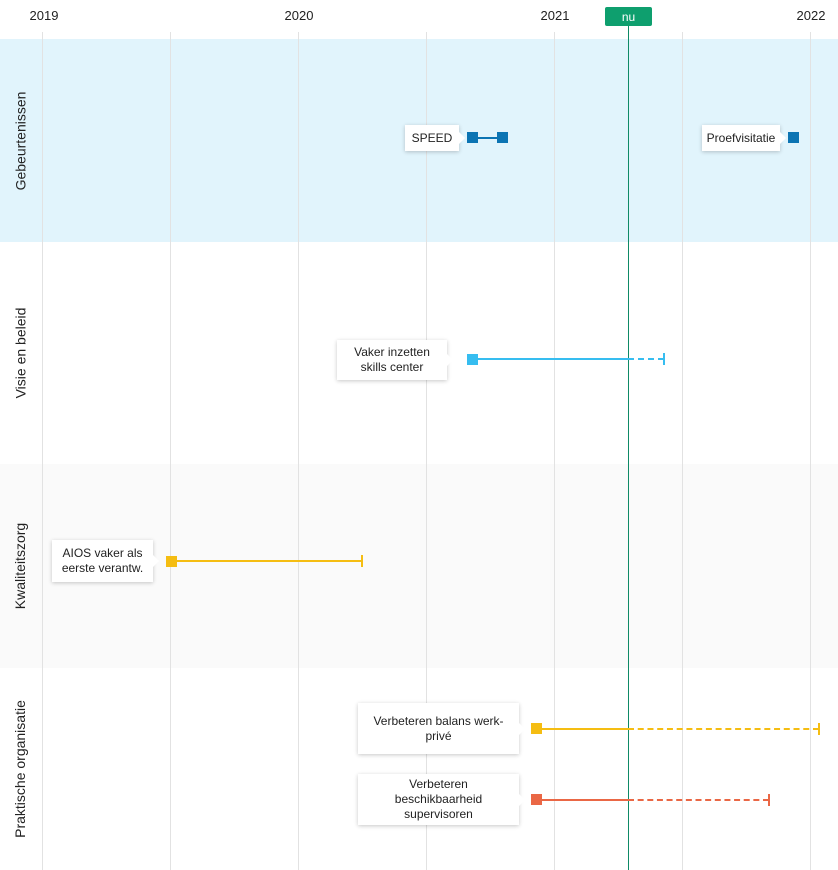  I want to click on year-label-2019: 2019, so click(44, 15).